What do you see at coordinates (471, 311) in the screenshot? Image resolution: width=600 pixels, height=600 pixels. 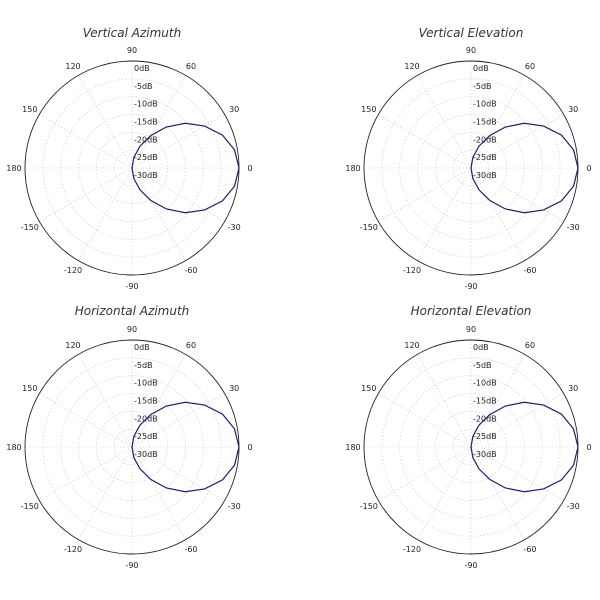 I see `chart-title: Horizontal Elevation` at bounding box center [471, 311].